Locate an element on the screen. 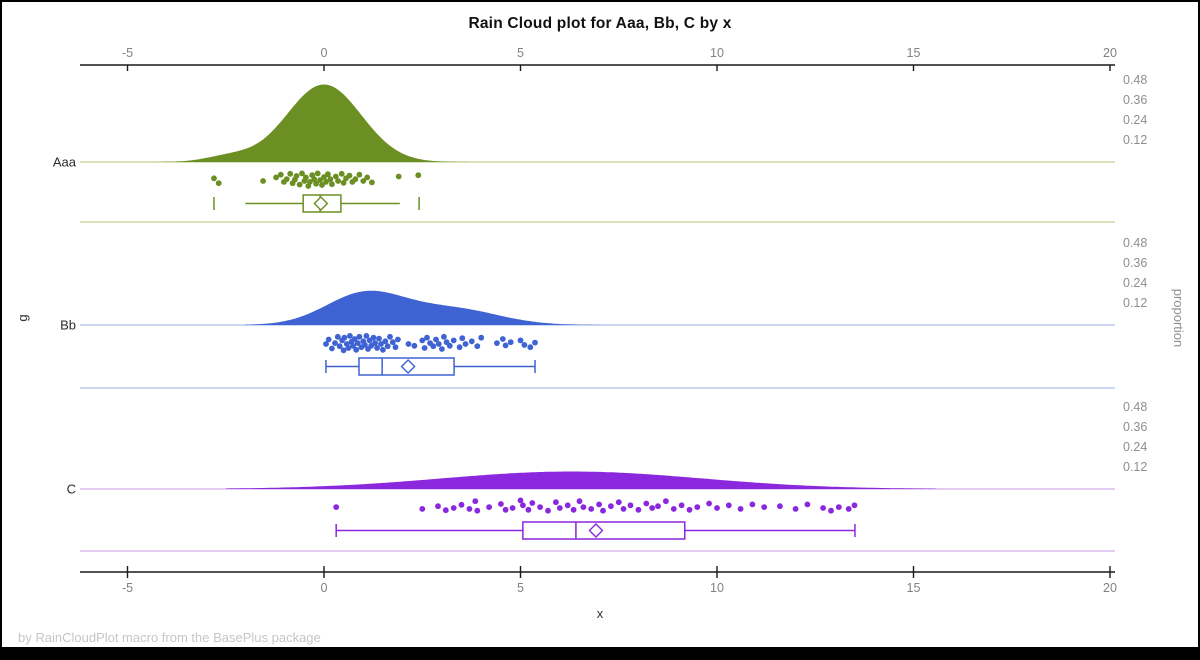 This screenshot has width=1200, height=660. top-x-tick-label: 10 is located at coordinates (717, 53).